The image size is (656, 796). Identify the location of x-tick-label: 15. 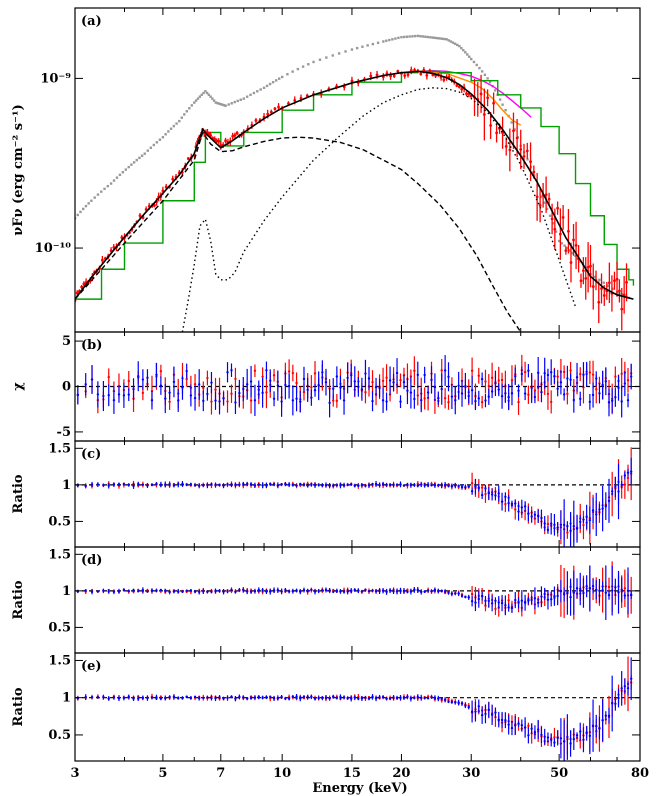
(352, 773).